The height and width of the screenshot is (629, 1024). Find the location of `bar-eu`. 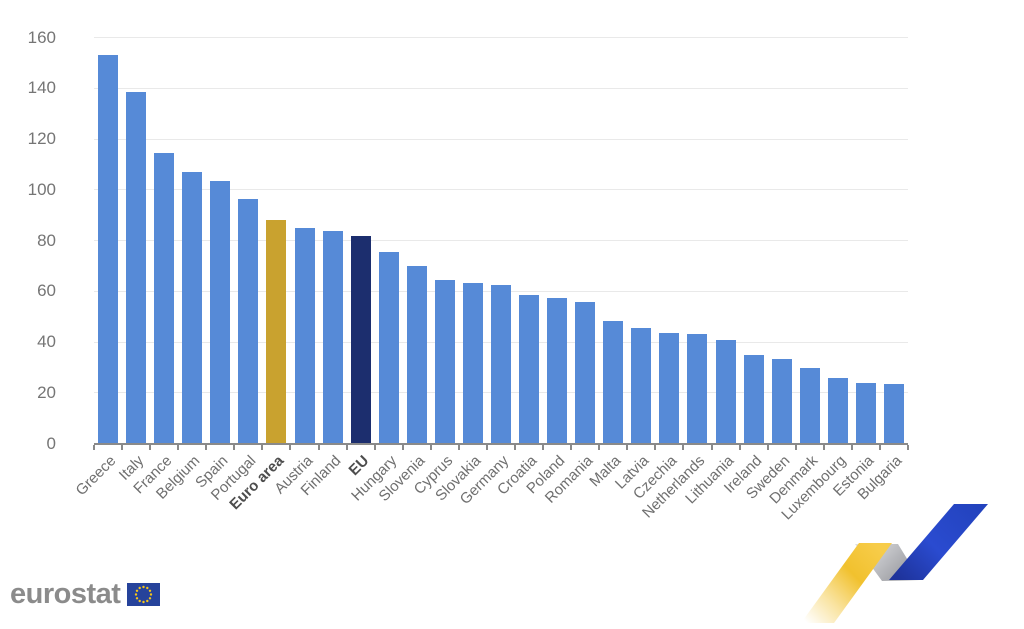

bar-eu is located at coordinates (360, 339).